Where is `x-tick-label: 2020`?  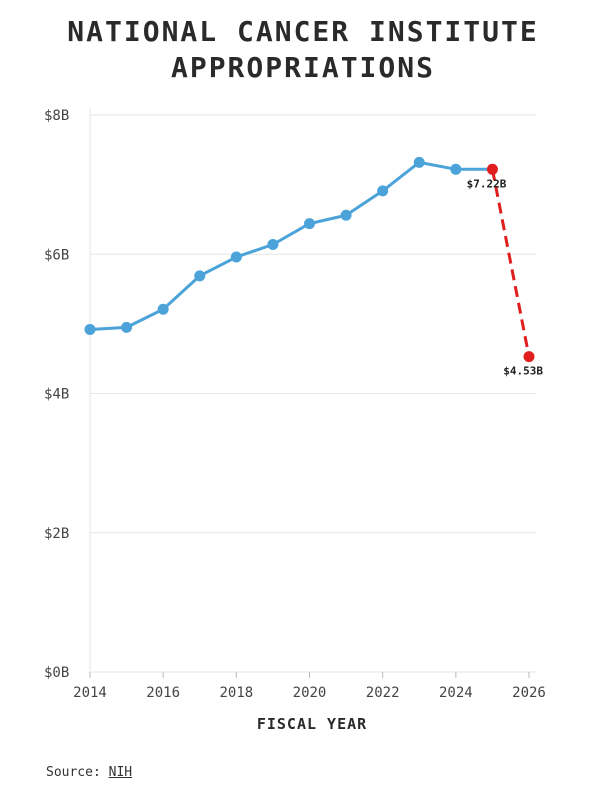
x-tick-label: 2020 is located at coordinates (310, 693).